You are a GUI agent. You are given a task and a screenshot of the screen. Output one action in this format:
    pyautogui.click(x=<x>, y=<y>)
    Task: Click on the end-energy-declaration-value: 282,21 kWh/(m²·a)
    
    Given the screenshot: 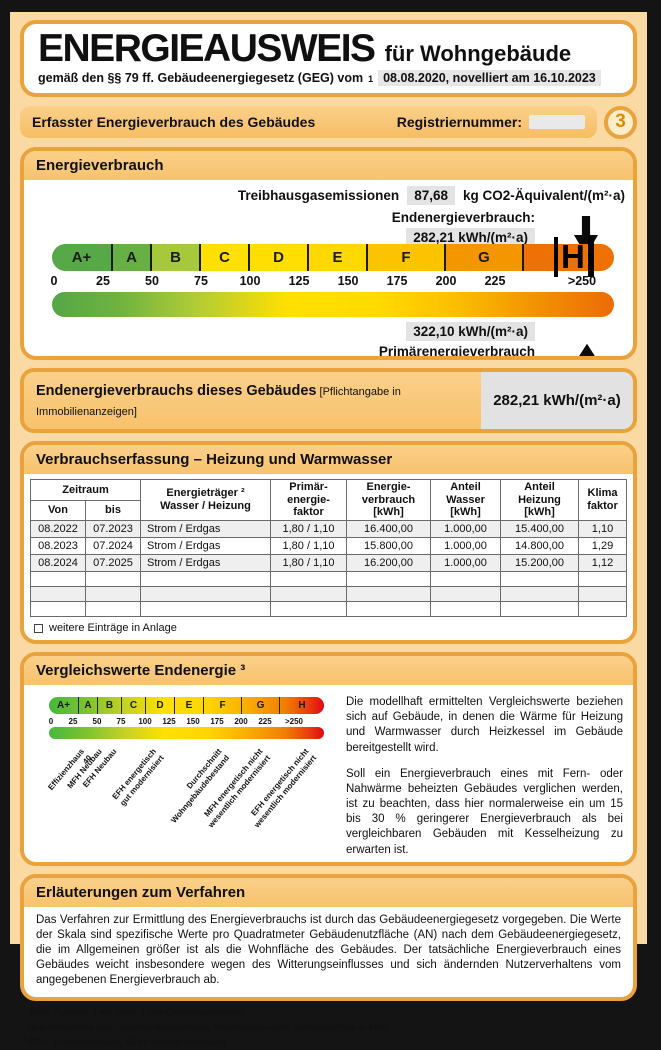 What is the action you would take?
    pyautogui.click(x=557, y=400)
    